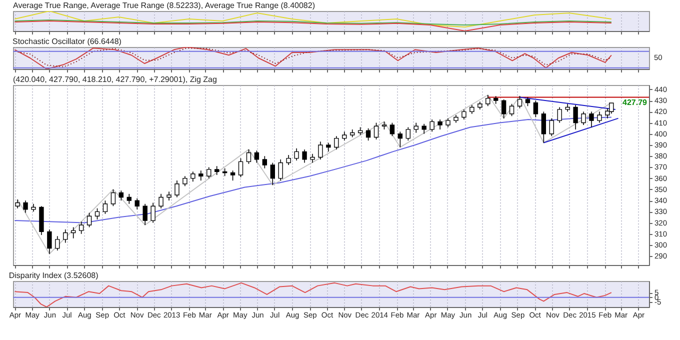  What do you see at coordinates (635, 103) in the screenshot?
I see `annotation: 427.79` at bounding box center [635, 103].